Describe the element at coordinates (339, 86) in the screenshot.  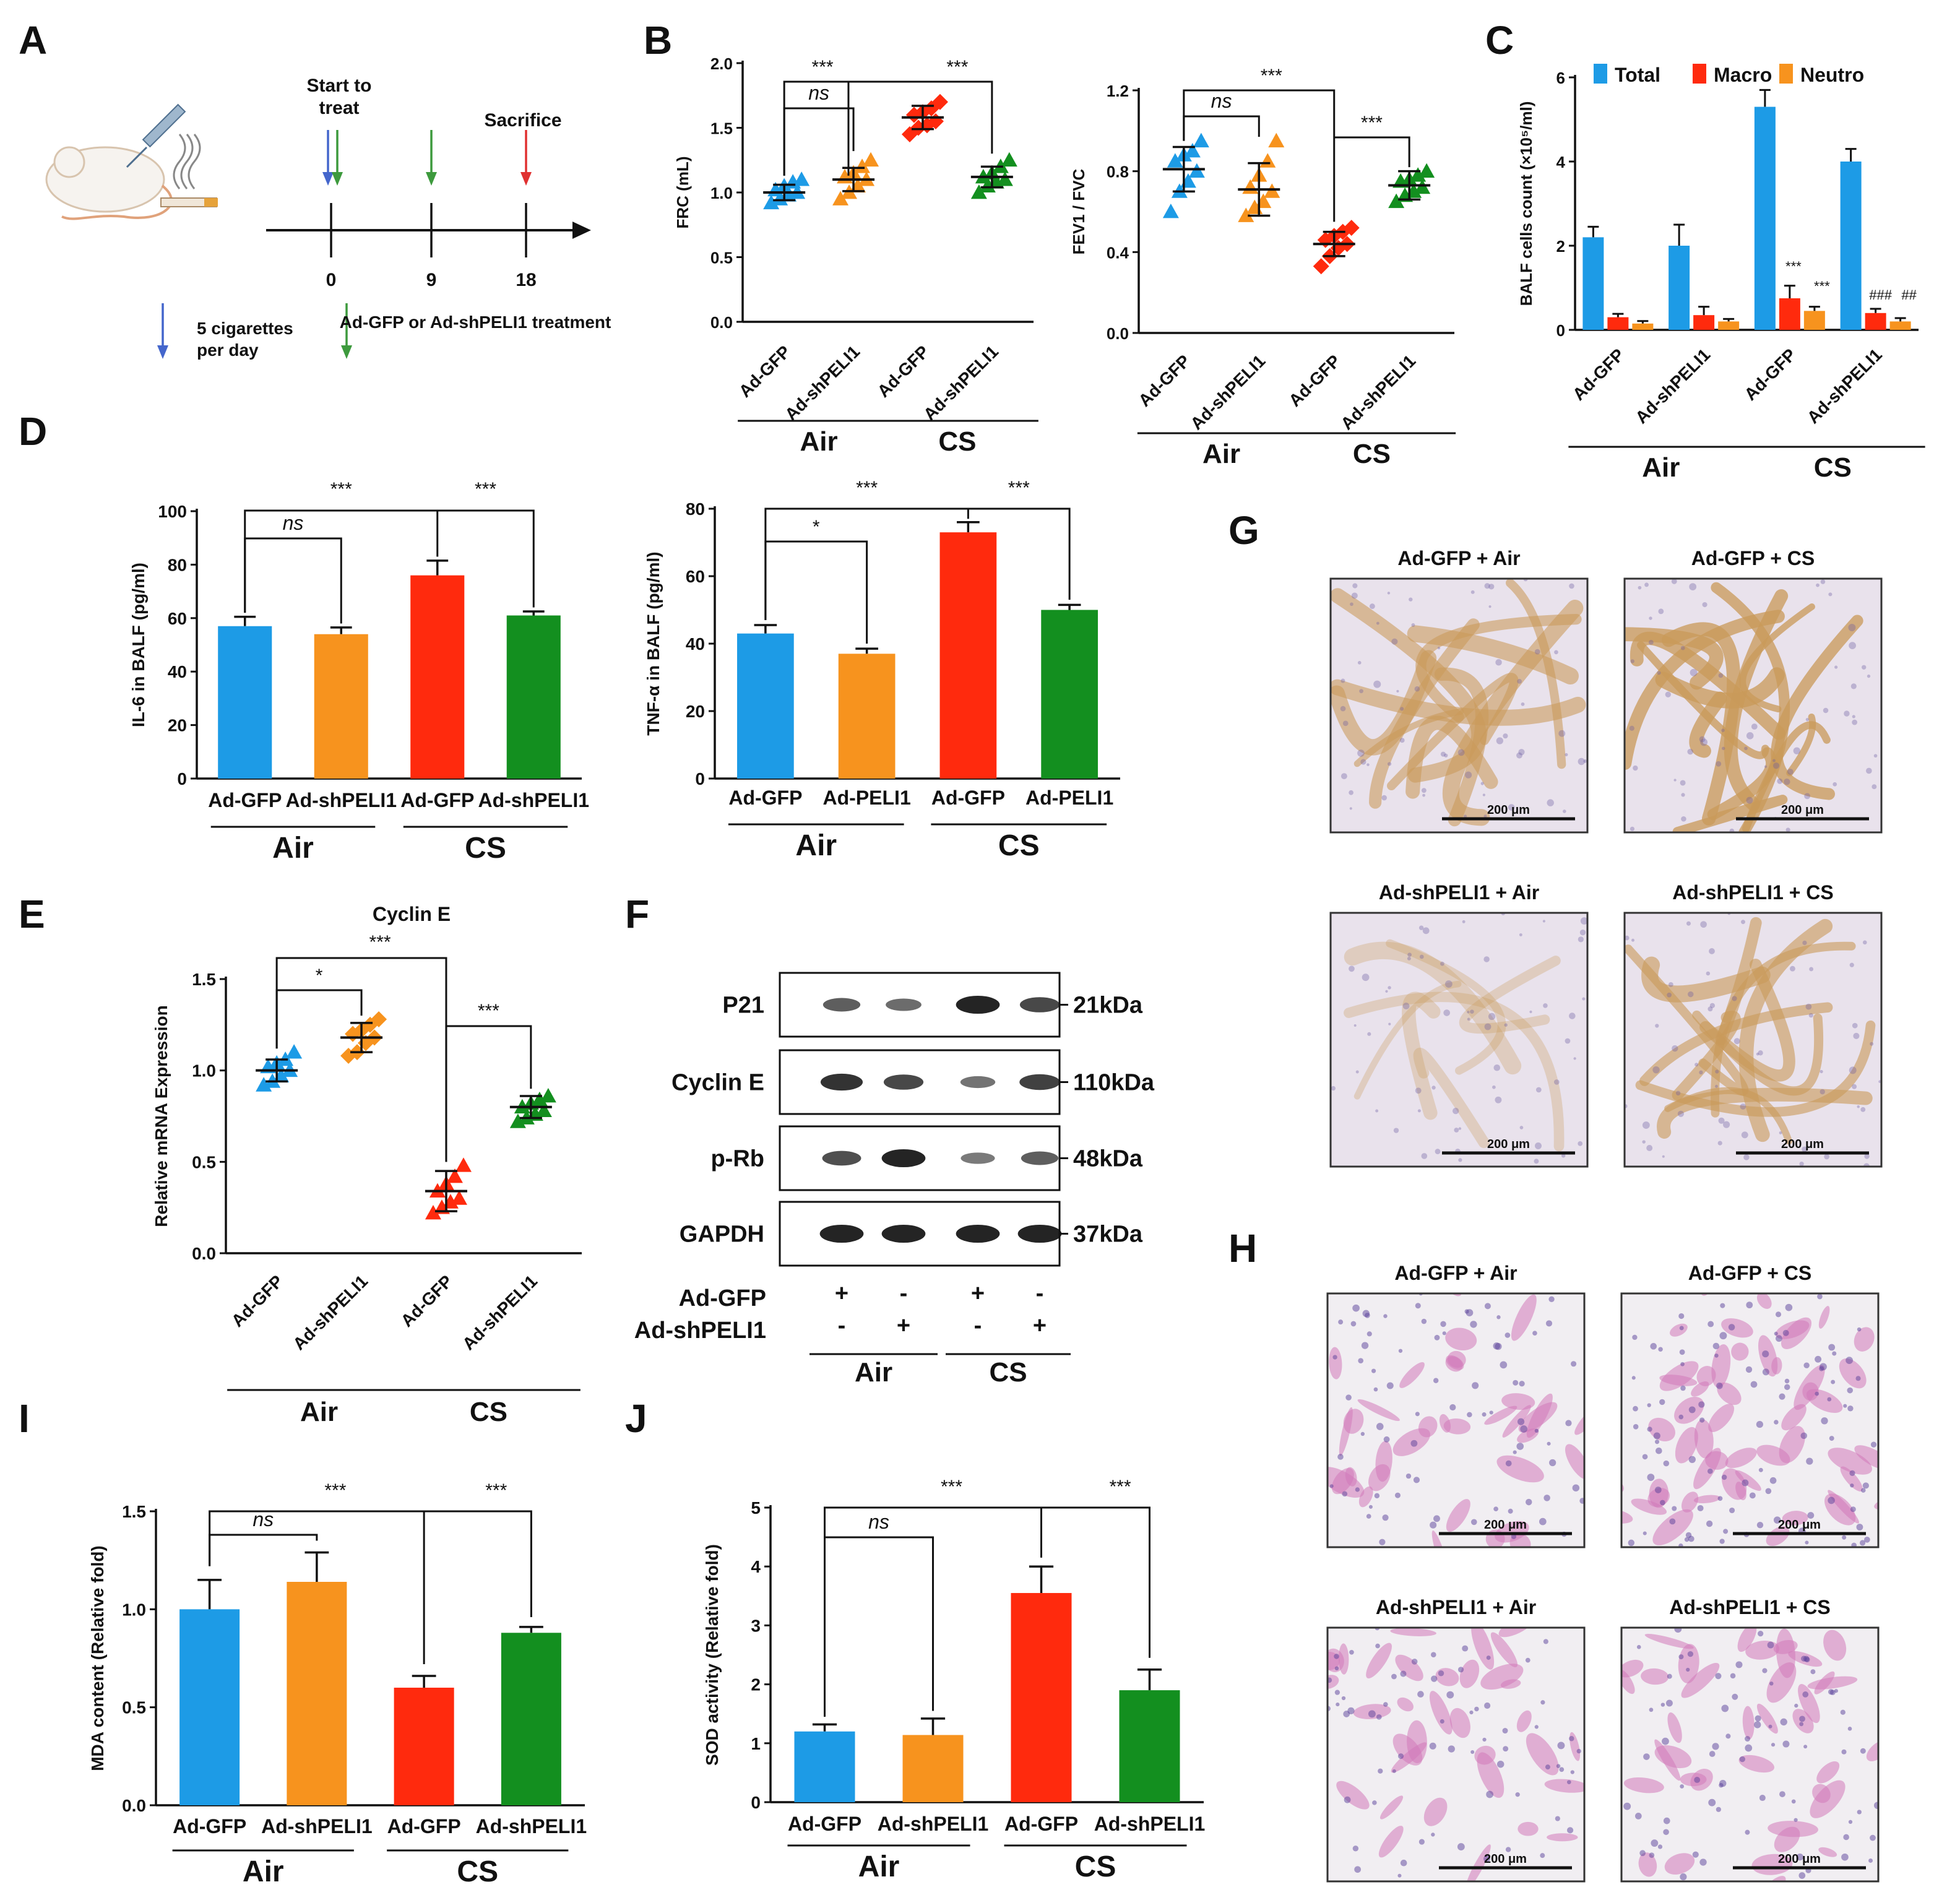
I see `start-label-line1: Start to` at that location.